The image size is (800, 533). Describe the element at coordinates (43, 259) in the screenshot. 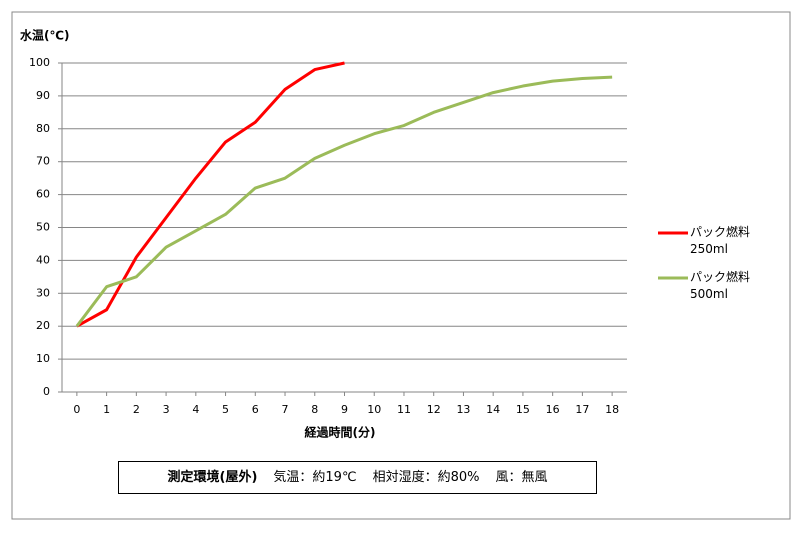

I see `y-tick-label: 40` at that location.